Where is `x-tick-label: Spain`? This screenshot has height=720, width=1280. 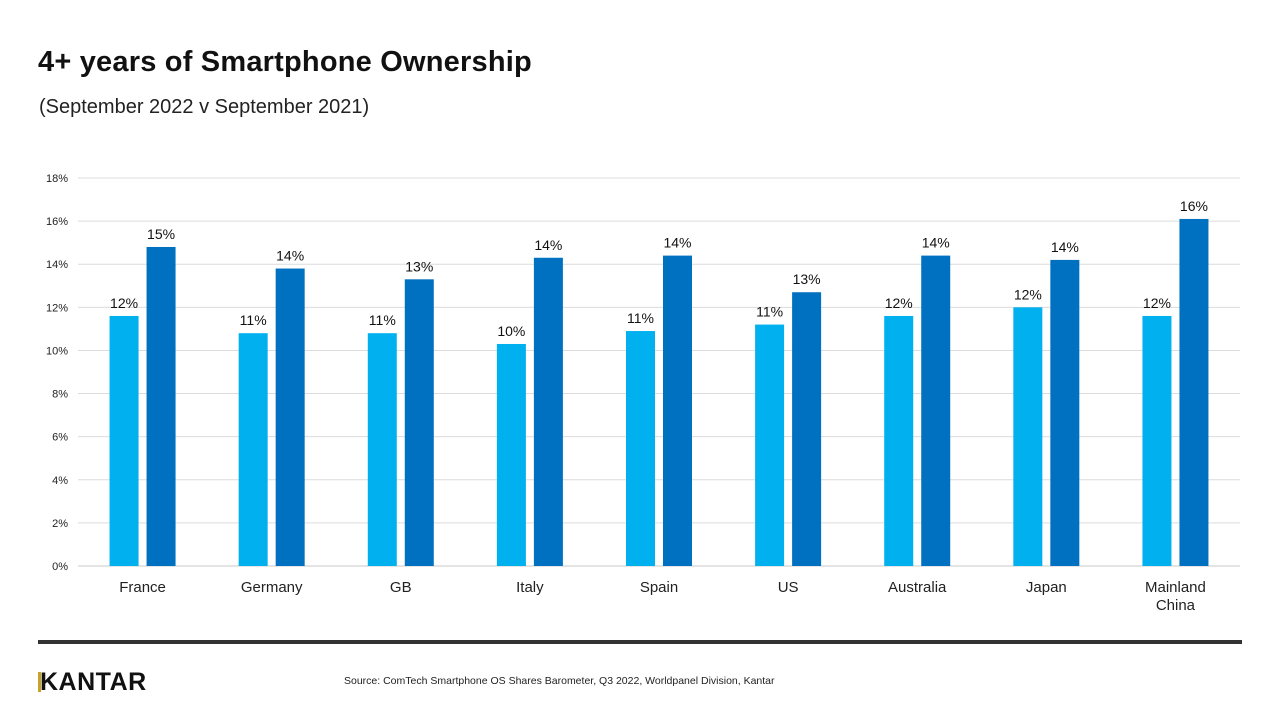 x-tick-label: Spain is located at coordinates (659, 587).